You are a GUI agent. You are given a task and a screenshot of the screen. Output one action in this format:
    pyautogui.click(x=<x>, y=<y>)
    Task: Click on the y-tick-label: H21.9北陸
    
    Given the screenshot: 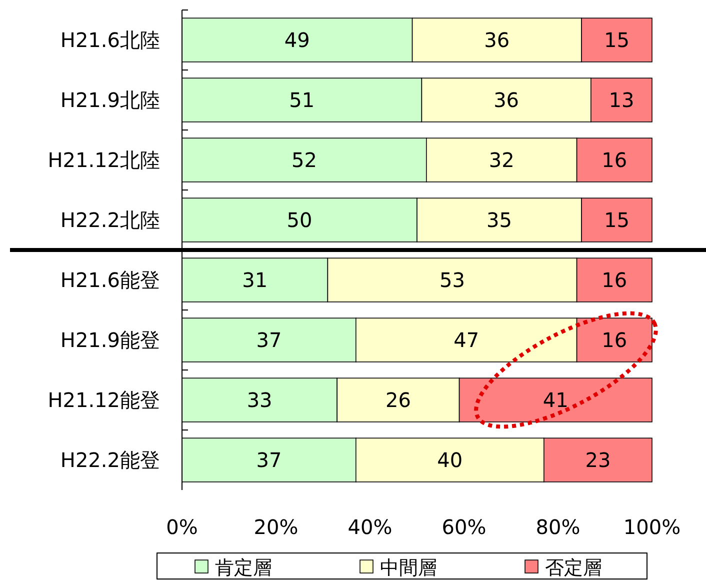 What is the action you would take?
    pyautogui.click(x=110, y=100)
    